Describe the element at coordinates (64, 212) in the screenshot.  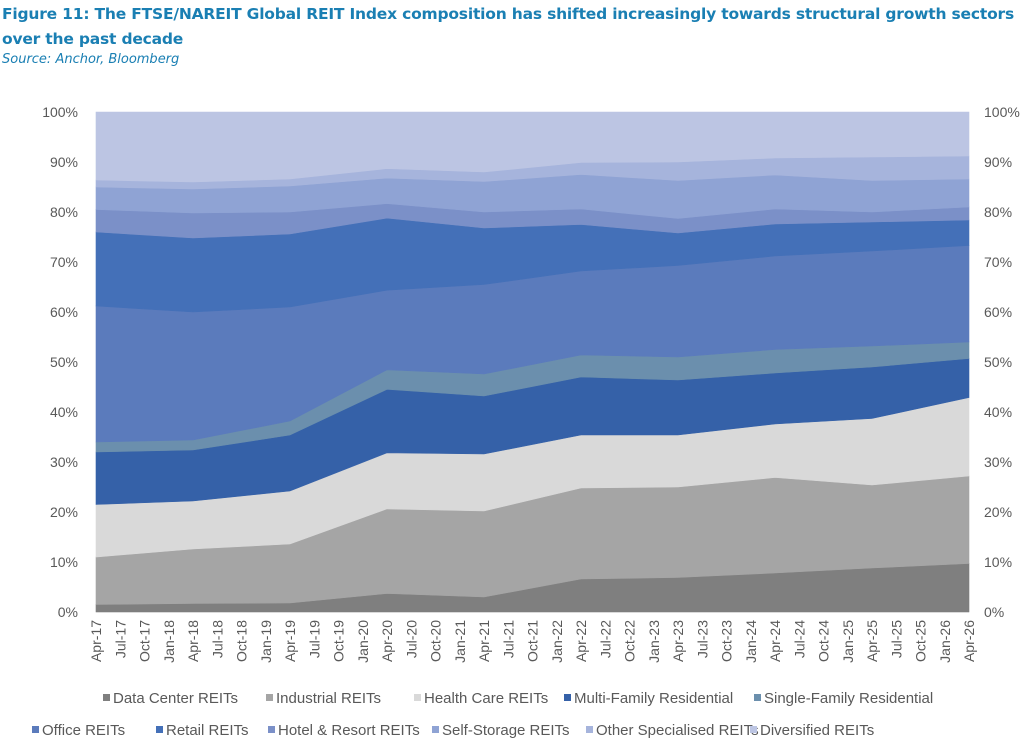
I see `y-tick-label-left: 80%` at that location.